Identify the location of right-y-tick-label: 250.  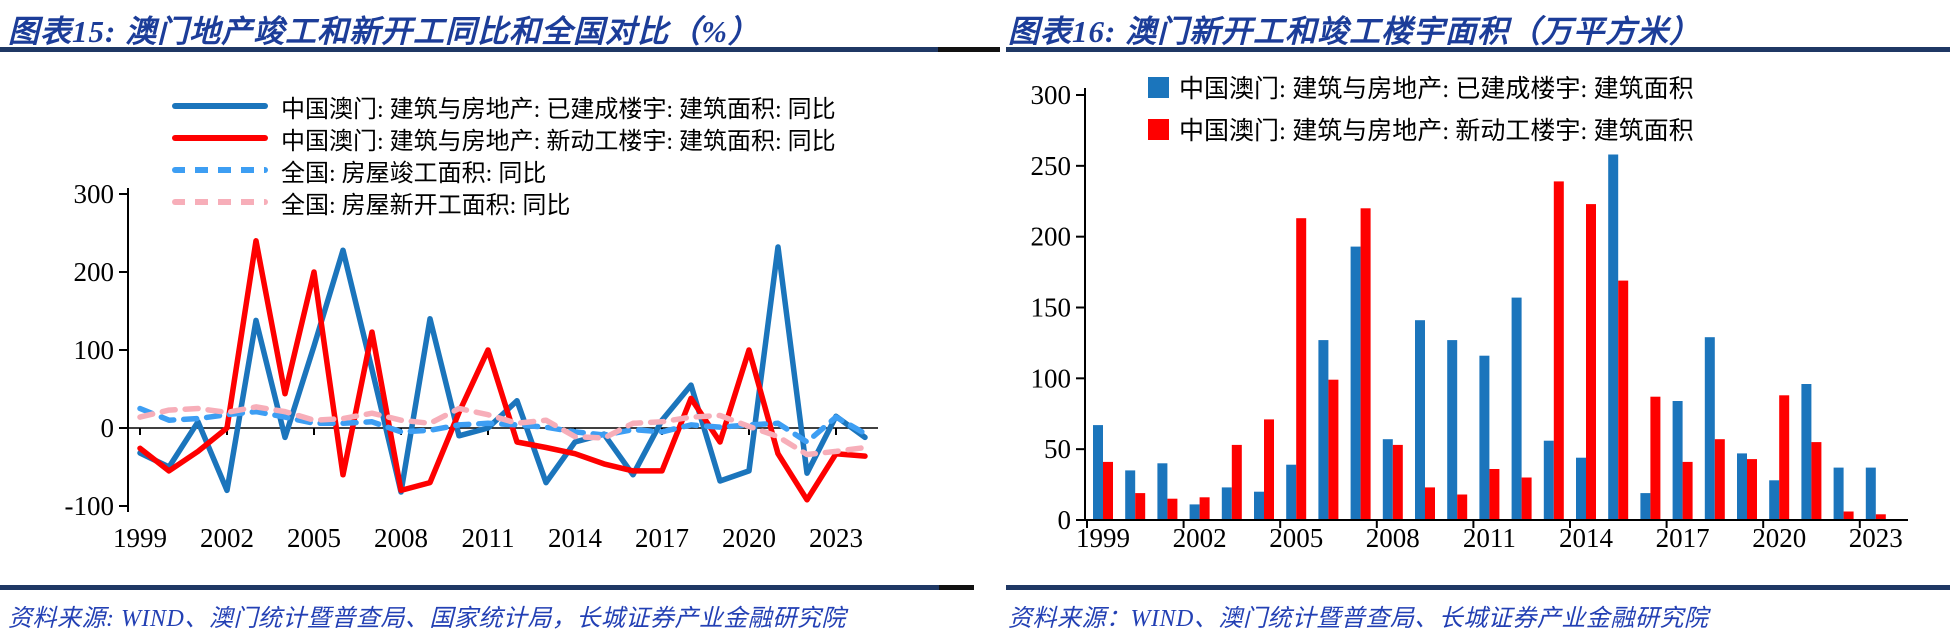
(1051, 166).